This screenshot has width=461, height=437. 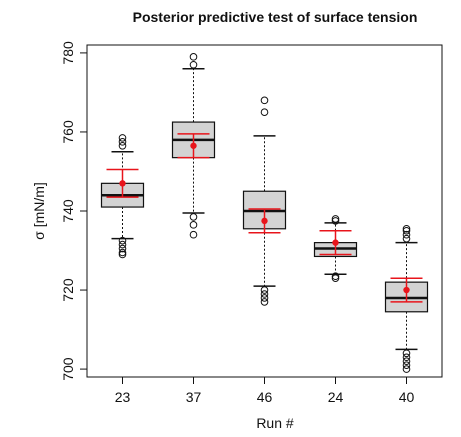 I want to click on x-tick-label: 46, so click(x=265, y=397).